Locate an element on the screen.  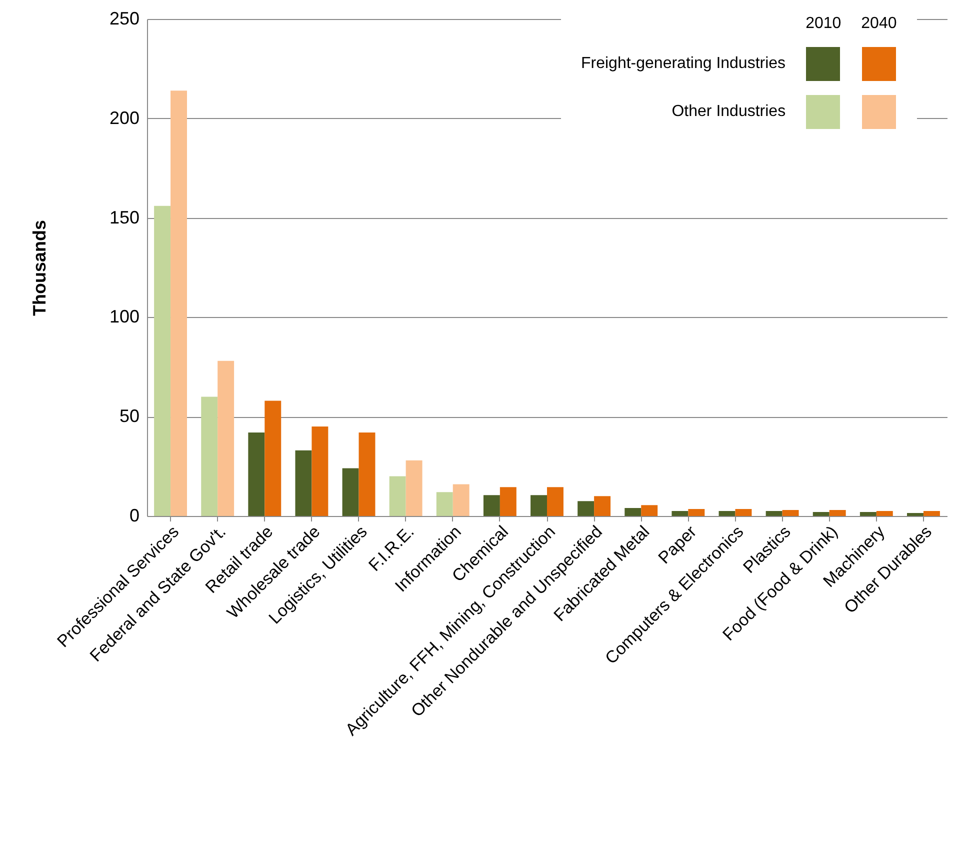
y-tick-label: 250 is located at coordinates (124, 18).